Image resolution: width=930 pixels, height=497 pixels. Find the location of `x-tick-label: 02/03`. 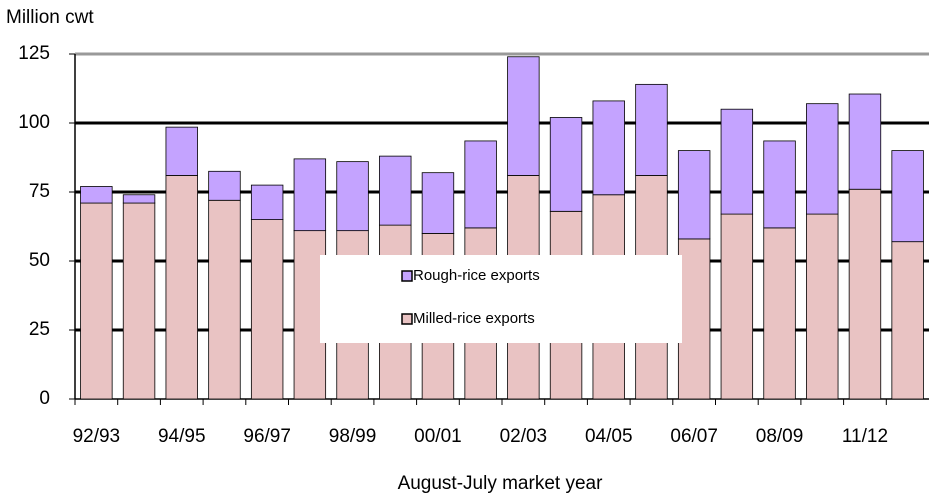

x-tick-label: 02/03 is located at coordinates (524, 436).